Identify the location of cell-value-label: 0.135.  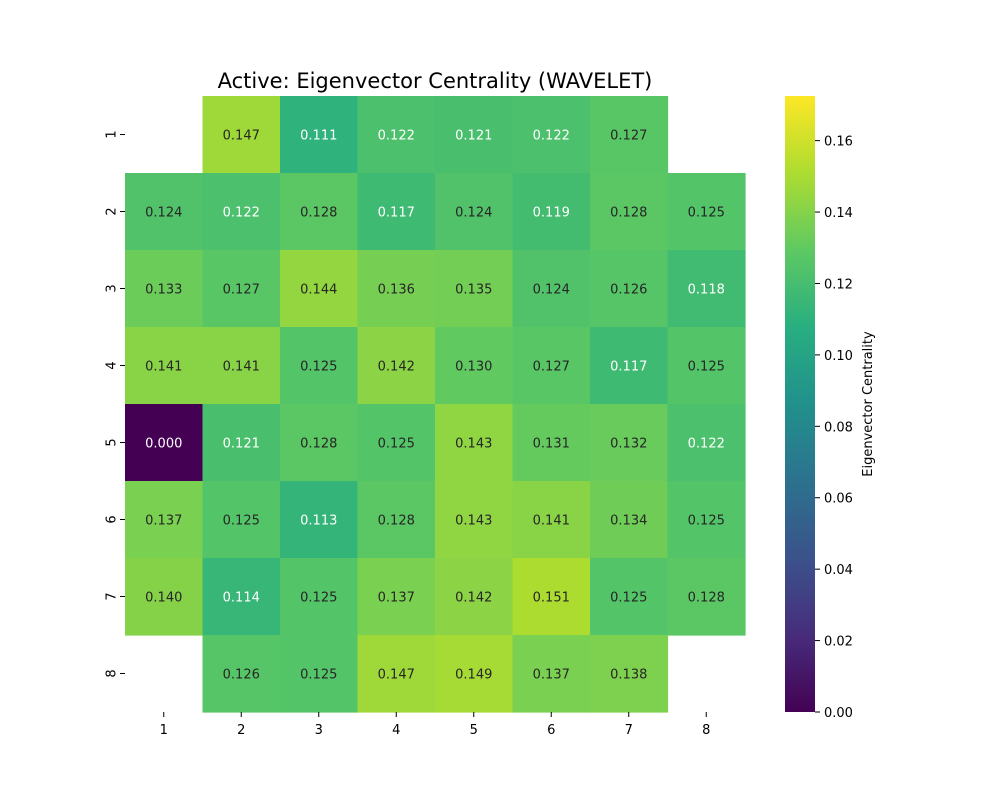
(473, 290).